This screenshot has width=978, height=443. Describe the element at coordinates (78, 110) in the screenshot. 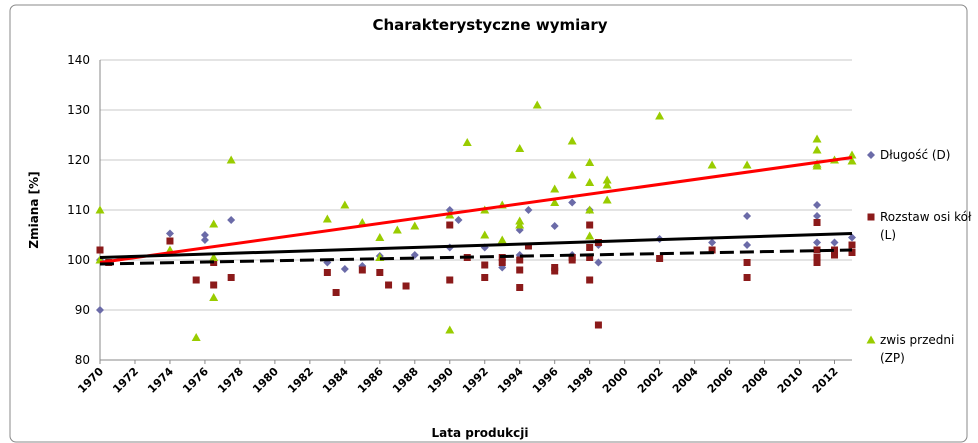

I see `y-tick-label: 130` at that location.